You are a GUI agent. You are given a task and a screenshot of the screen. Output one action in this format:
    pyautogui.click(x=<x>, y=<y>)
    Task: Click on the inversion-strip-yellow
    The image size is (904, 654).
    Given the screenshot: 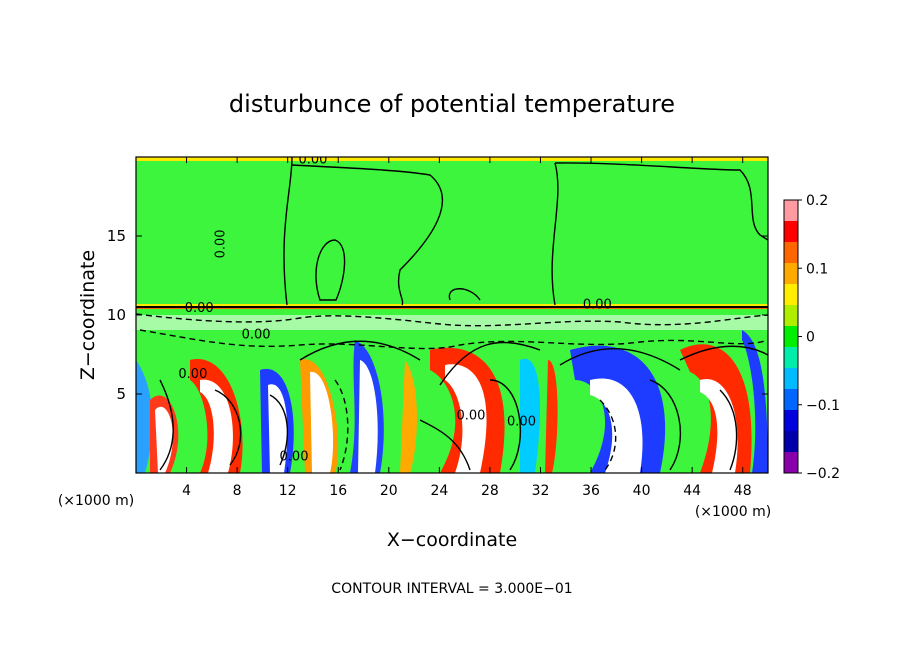 What is the action you would take?
    pyautogui.click(x=452, y=305)
    